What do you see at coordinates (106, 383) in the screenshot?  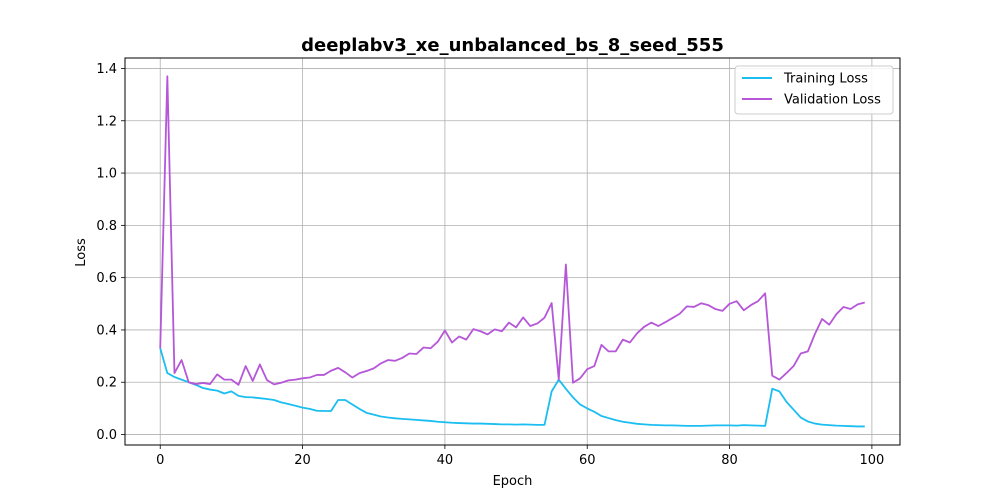 I see `y-tick-label: 0.2` at bounding box center [106, 383].